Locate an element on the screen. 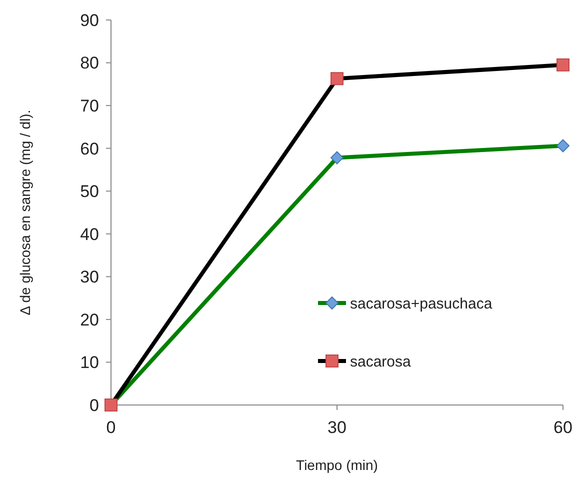  y-tick-label: 20 is located at coordinates (89, 320).